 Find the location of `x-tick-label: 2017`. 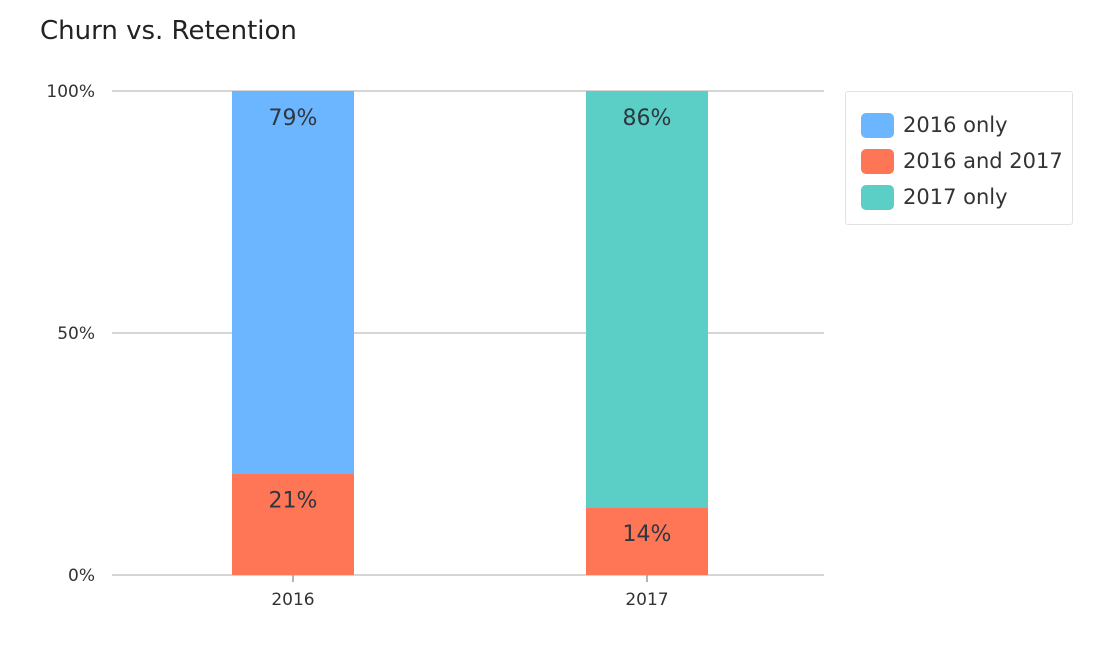

x-tick-label: 2017 is located at coordinates (646, 600).